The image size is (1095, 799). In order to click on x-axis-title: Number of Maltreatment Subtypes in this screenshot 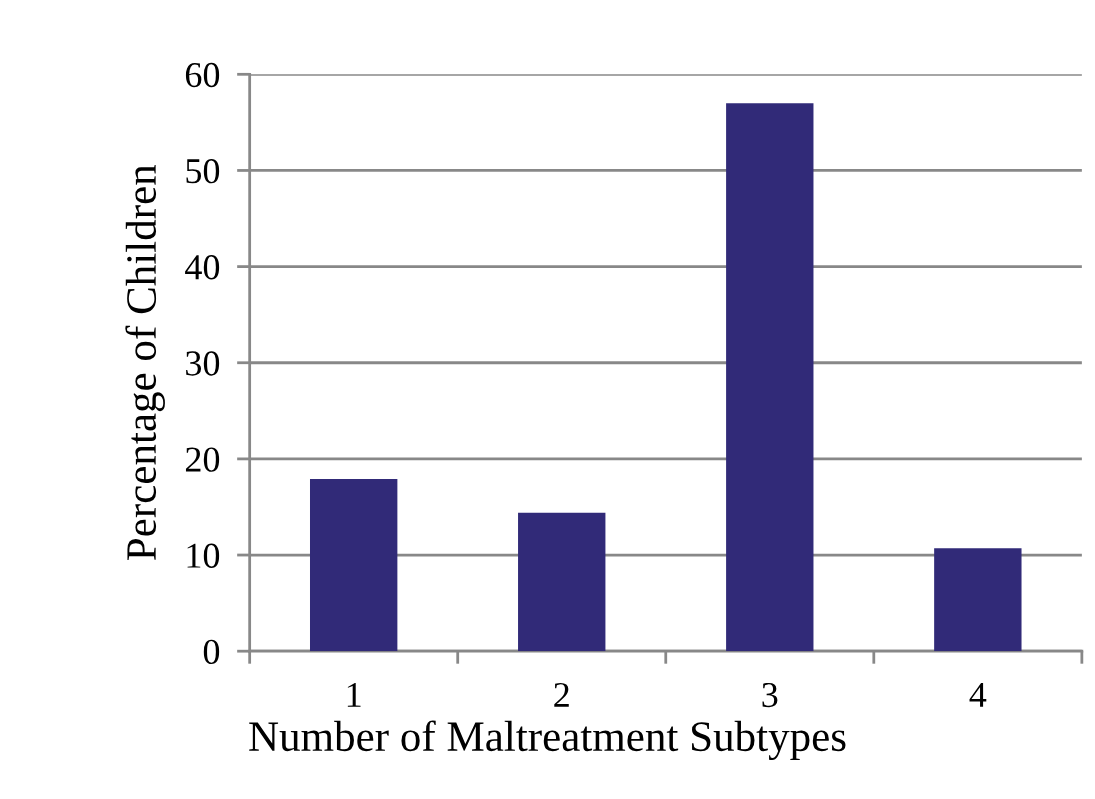, I will do `click(547, 740)`.